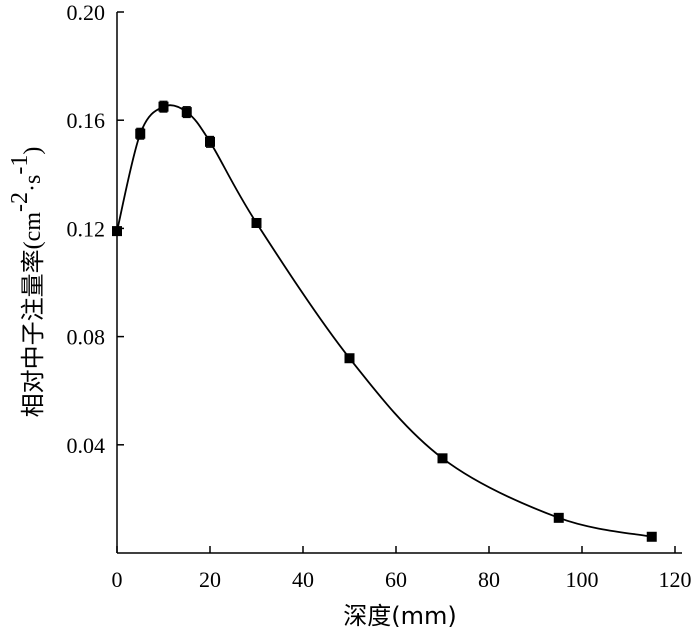 This screenshot has height=636, width=700. I want to click on x-tick-label: 120, so click(675, 579).